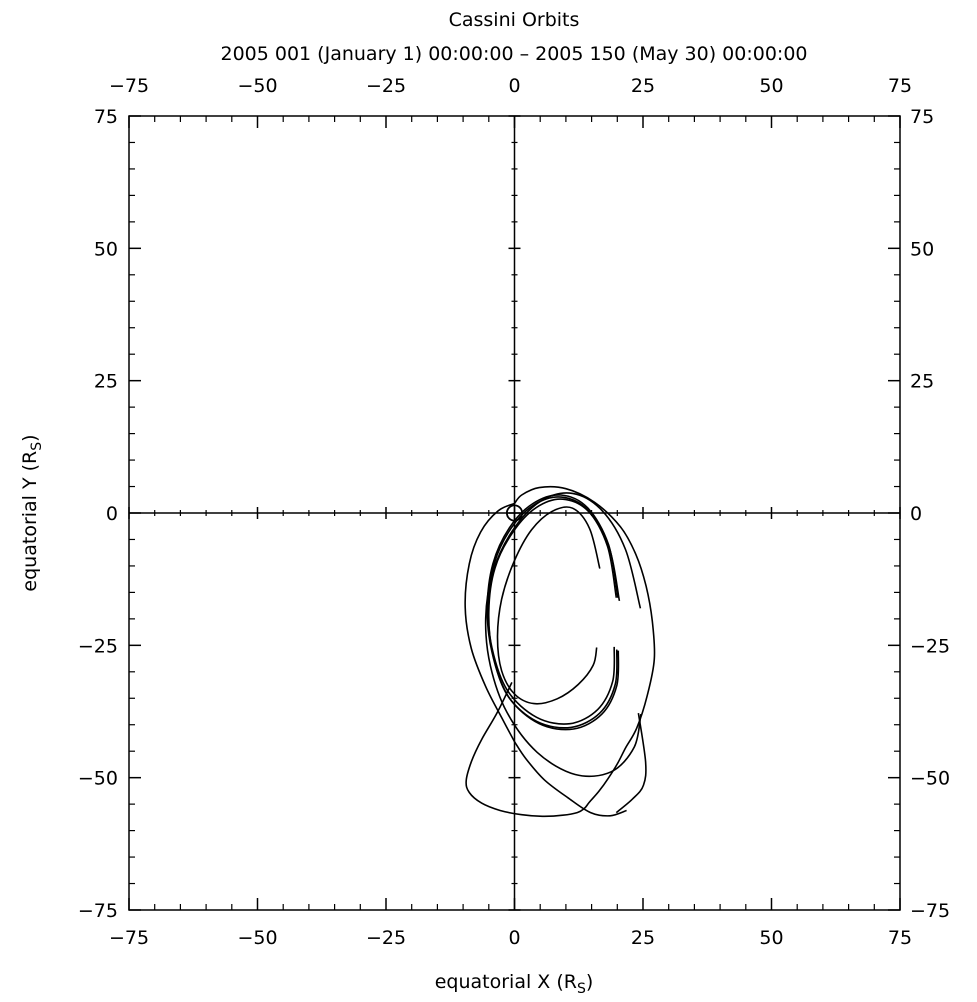  What do you see at coordinates (643, 86) in the screenshot?
I see `x-tick-label-top: 25` at bounding box center [643, 86].